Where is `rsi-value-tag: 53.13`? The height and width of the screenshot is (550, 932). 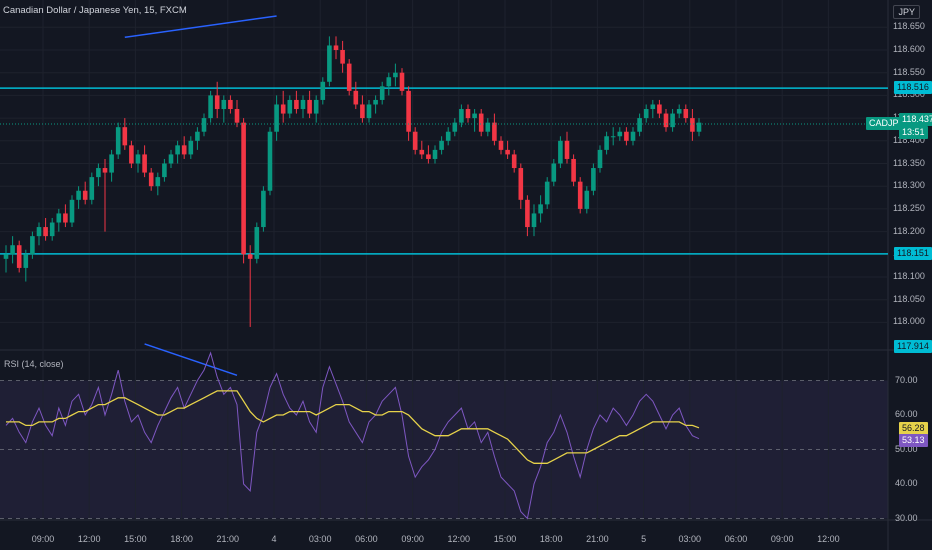
rsi-value-tag: 53.13 is located at coordinates (913, 440).